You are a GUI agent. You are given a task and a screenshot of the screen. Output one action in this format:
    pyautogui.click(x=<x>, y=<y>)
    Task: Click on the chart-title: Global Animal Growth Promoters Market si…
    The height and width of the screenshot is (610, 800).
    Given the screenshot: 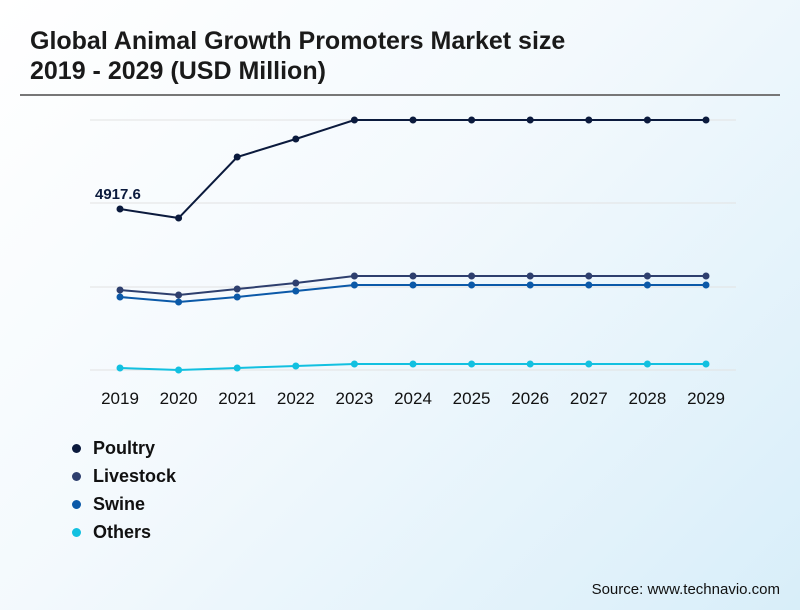 What is the action you would take?
    pyautogui.click(x=297, y=56)
    